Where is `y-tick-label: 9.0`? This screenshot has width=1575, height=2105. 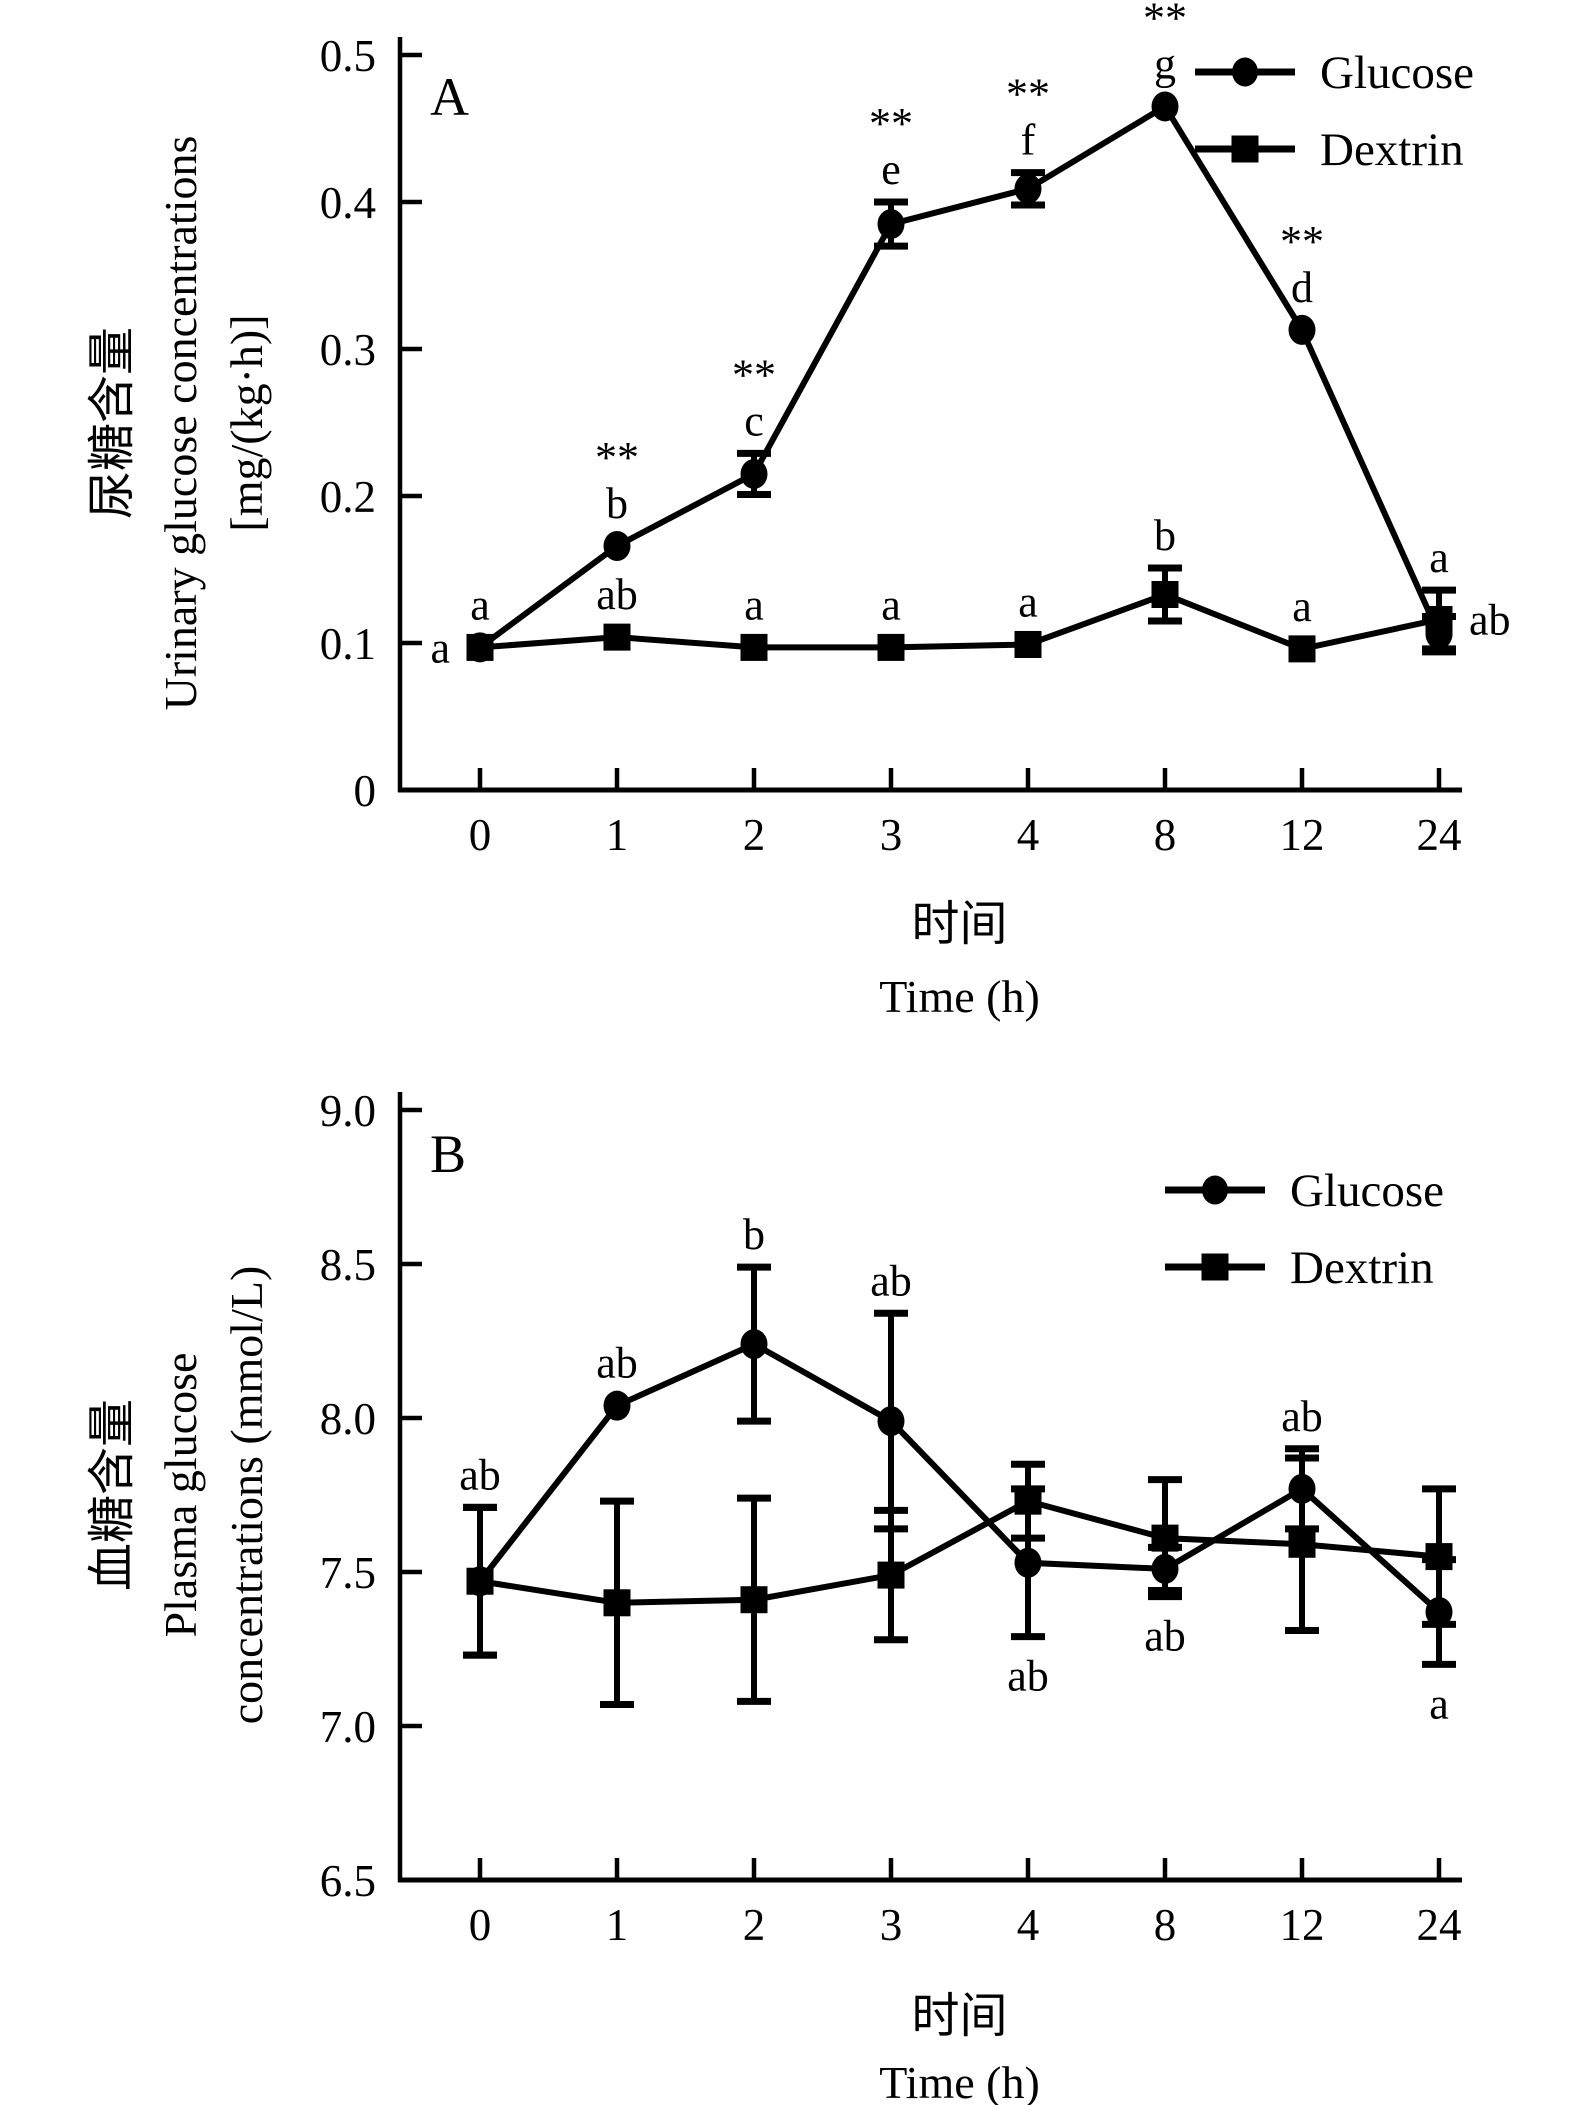 y-tick-label: 9.0 is located at coordinates (348, 1111).